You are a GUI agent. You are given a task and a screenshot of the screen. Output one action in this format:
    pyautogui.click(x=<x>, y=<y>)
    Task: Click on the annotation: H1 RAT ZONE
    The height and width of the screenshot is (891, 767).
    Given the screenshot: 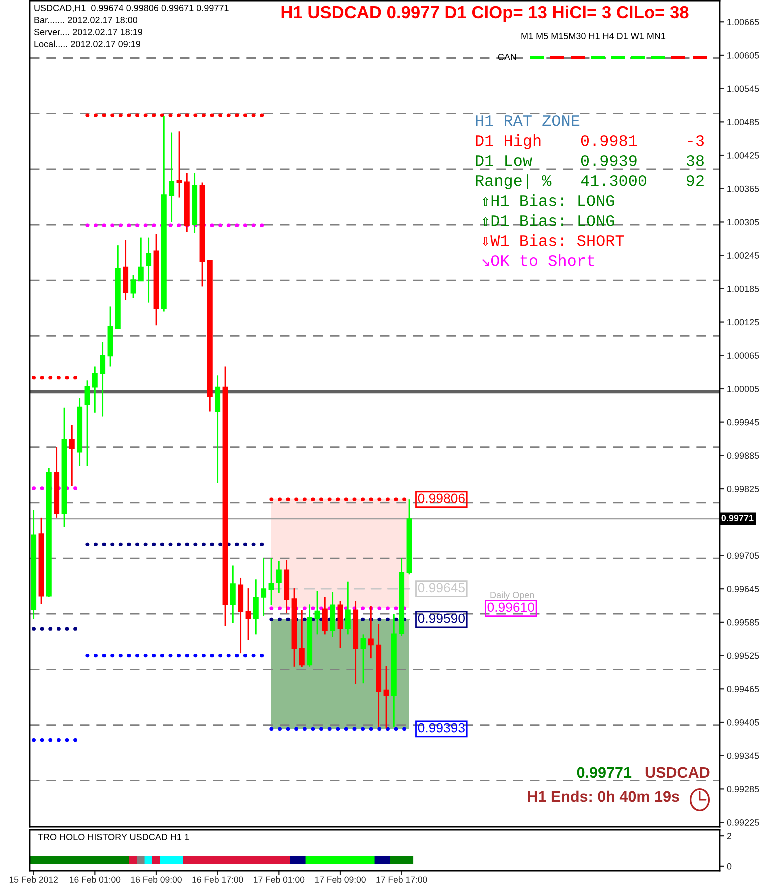 What is the action you would take?
    pyautogui.click(x=528, y=120)
    